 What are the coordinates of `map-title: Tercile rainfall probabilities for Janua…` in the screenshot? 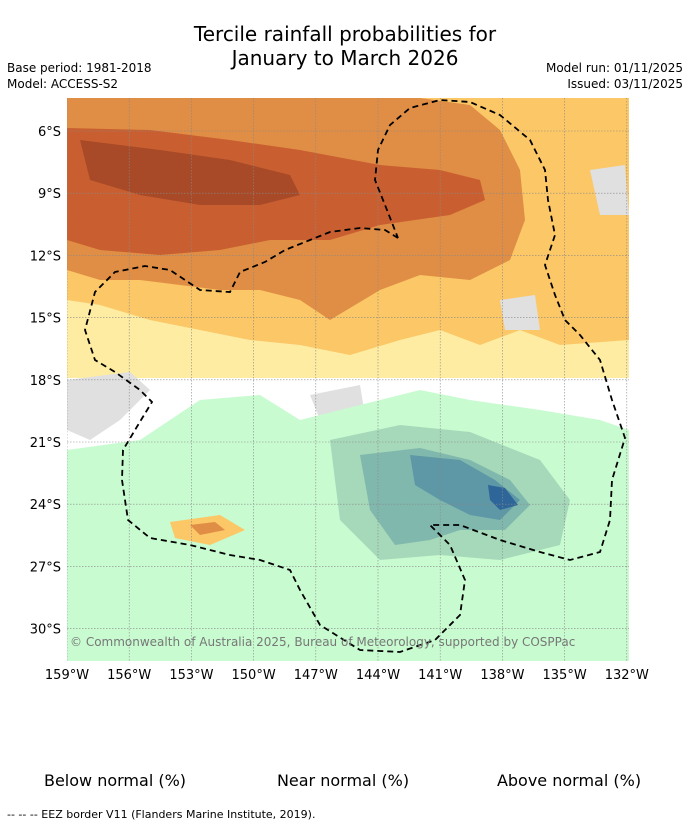 It's located at (345, 46).